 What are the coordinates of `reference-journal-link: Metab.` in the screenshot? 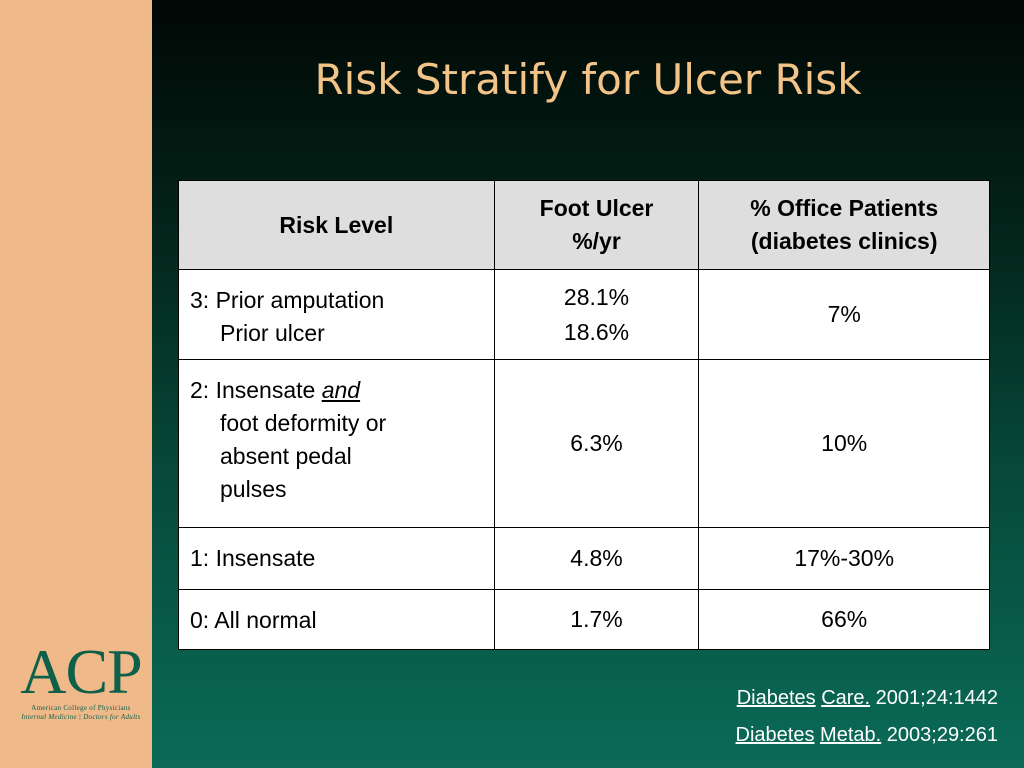 It's located at (851, 735).